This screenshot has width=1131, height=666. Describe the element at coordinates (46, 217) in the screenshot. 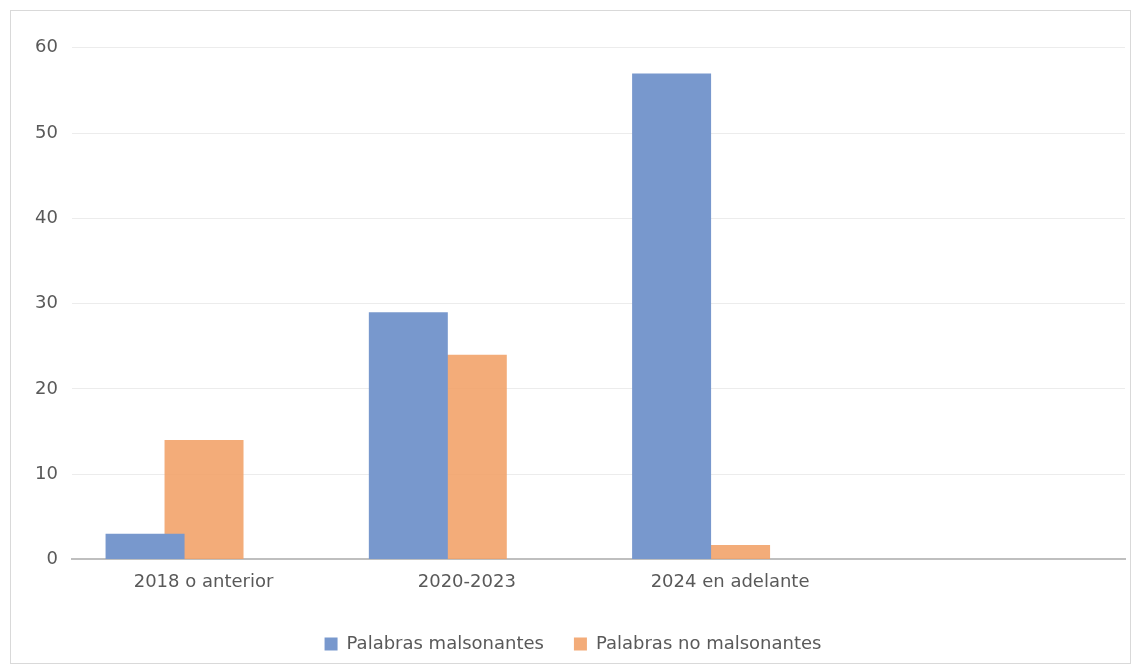

I see `y-tick-label: 40` at that location.